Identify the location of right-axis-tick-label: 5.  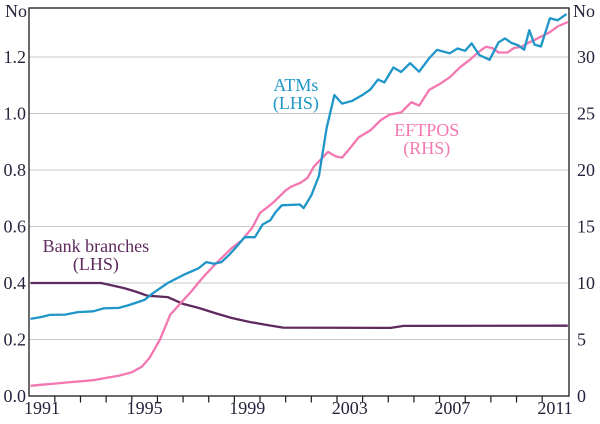
(581, 340).